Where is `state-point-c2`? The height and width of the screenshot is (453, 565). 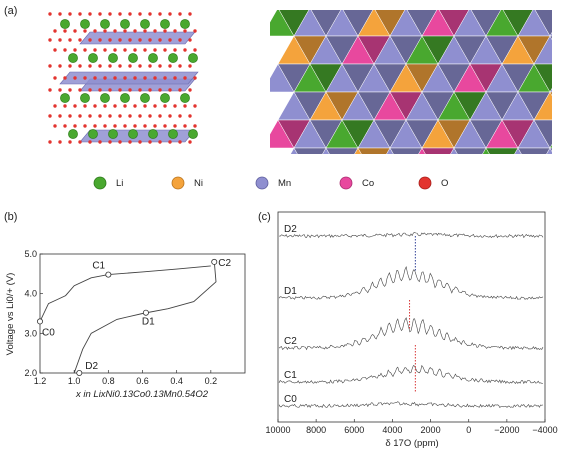
state-point-c2 is located at coordinates (214, 261).